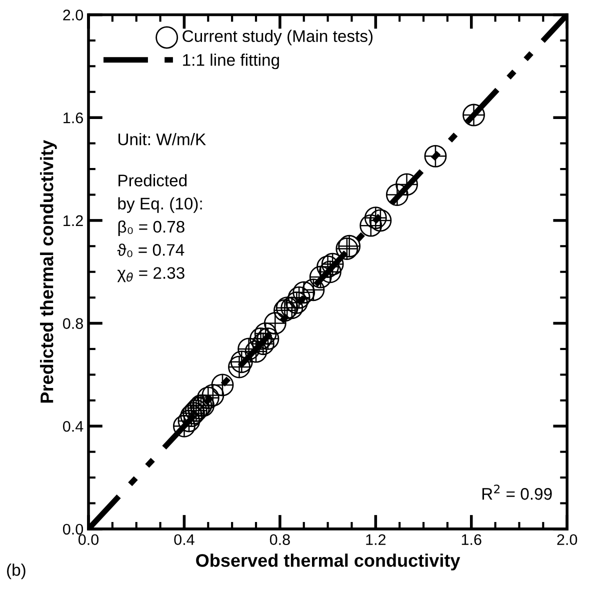 The image size is (602, 591). What do you see at coordinates (376, 539) in the screenshot?
I see `x-tick-label: 1.2` at bounding box center [376, 539].